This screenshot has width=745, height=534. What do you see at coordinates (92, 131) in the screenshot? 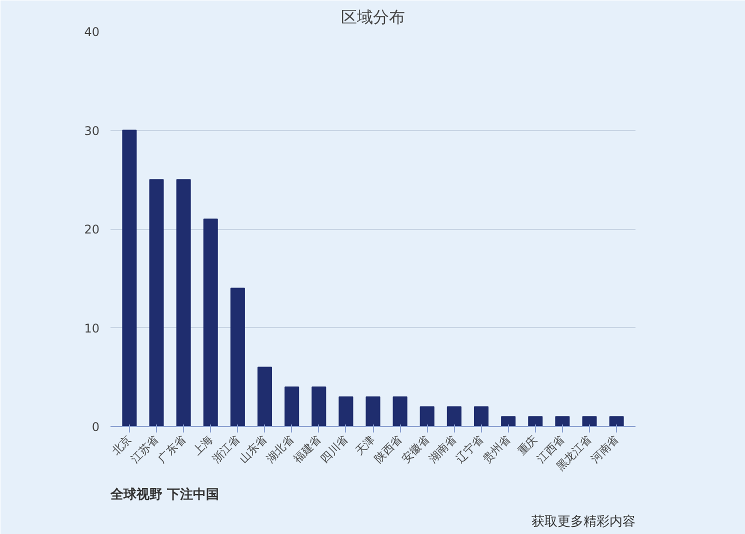
I see `y-tick-label: 30` at bounding box center [92, 131].